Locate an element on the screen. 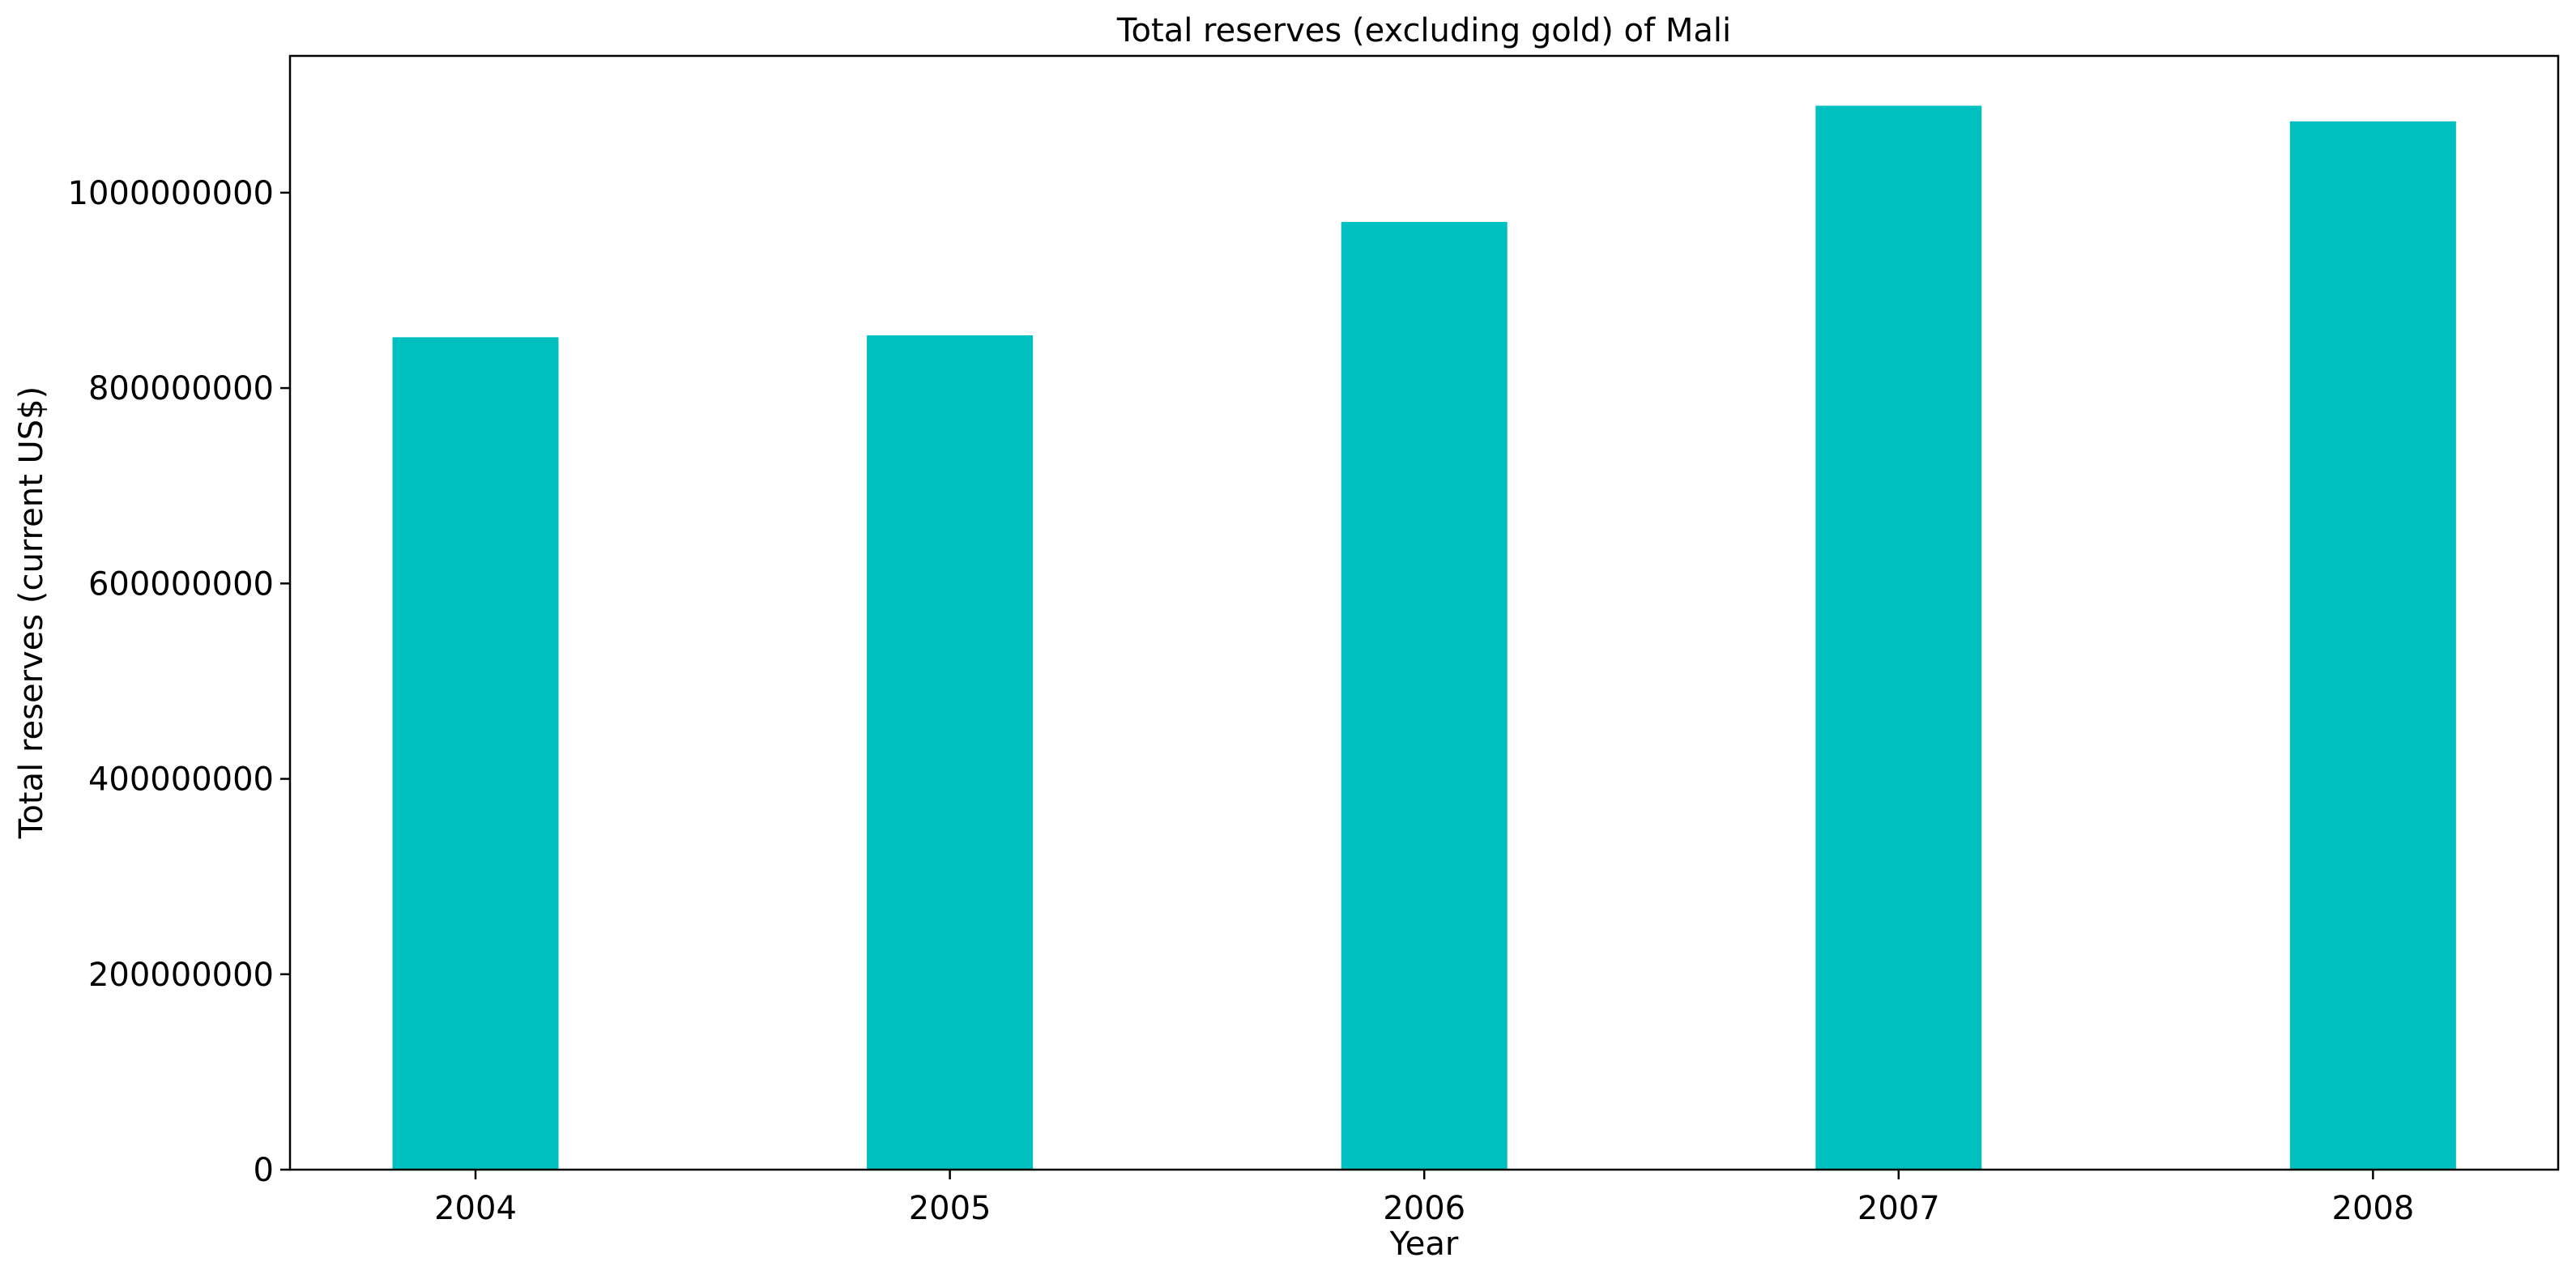  x-axis-label: Year is located at coordinates (1424, 1244).